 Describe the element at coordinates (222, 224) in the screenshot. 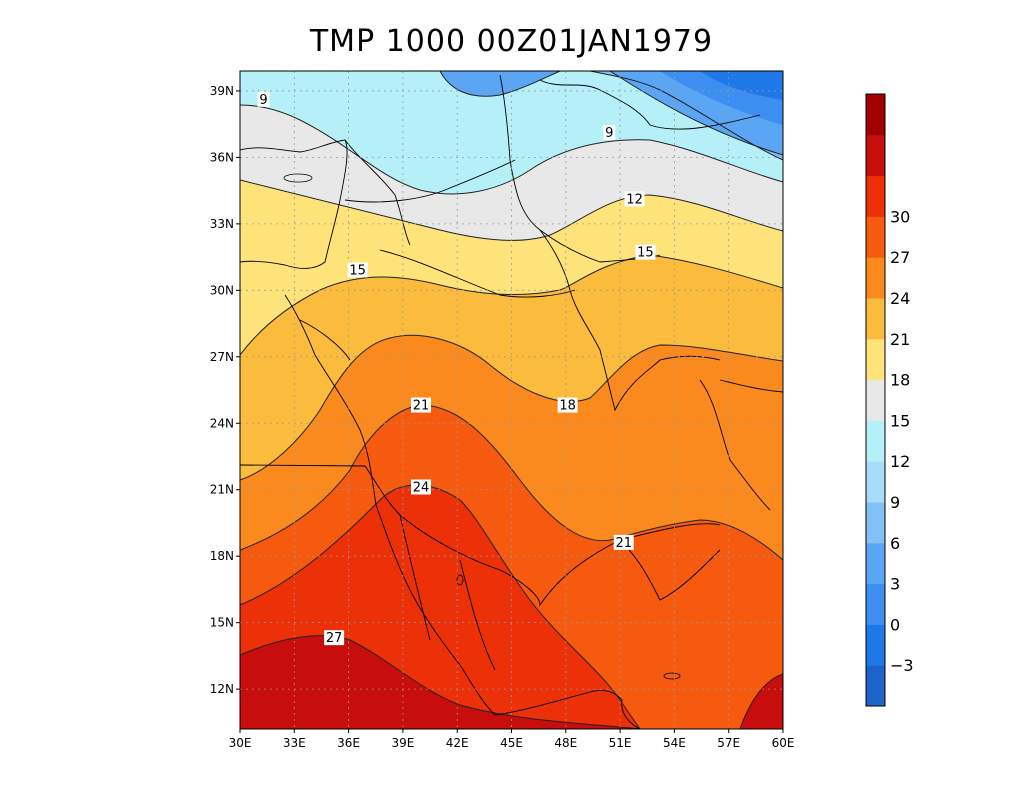

I see `lat-tick-label: 33N` at that location.